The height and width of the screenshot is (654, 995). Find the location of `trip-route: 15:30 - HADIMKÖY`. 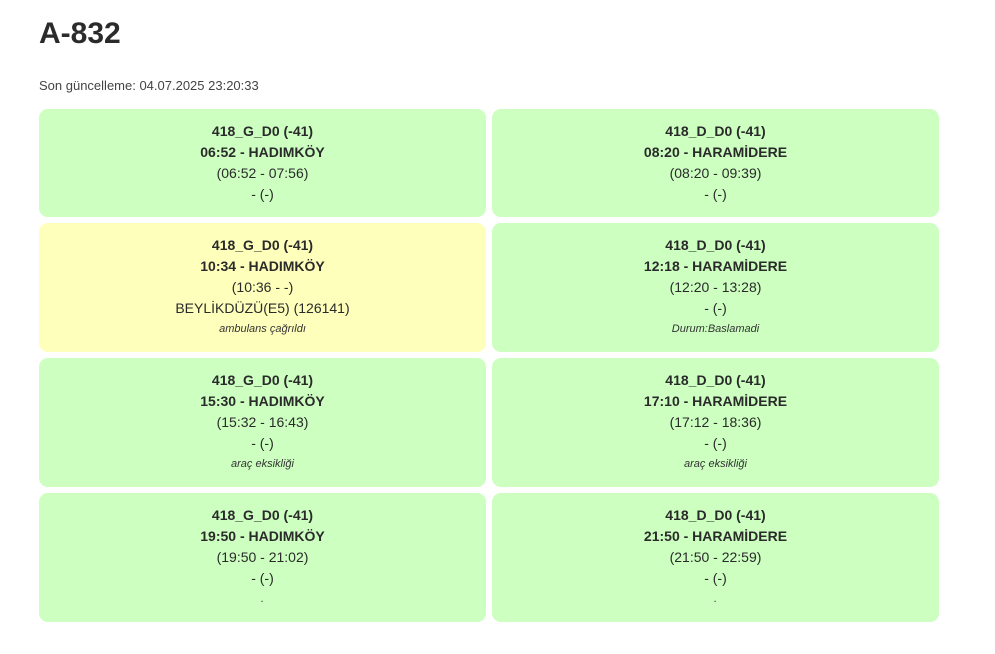

trip-route: 15:30 - HADIMKÖY is located at coordinates (262, 401).